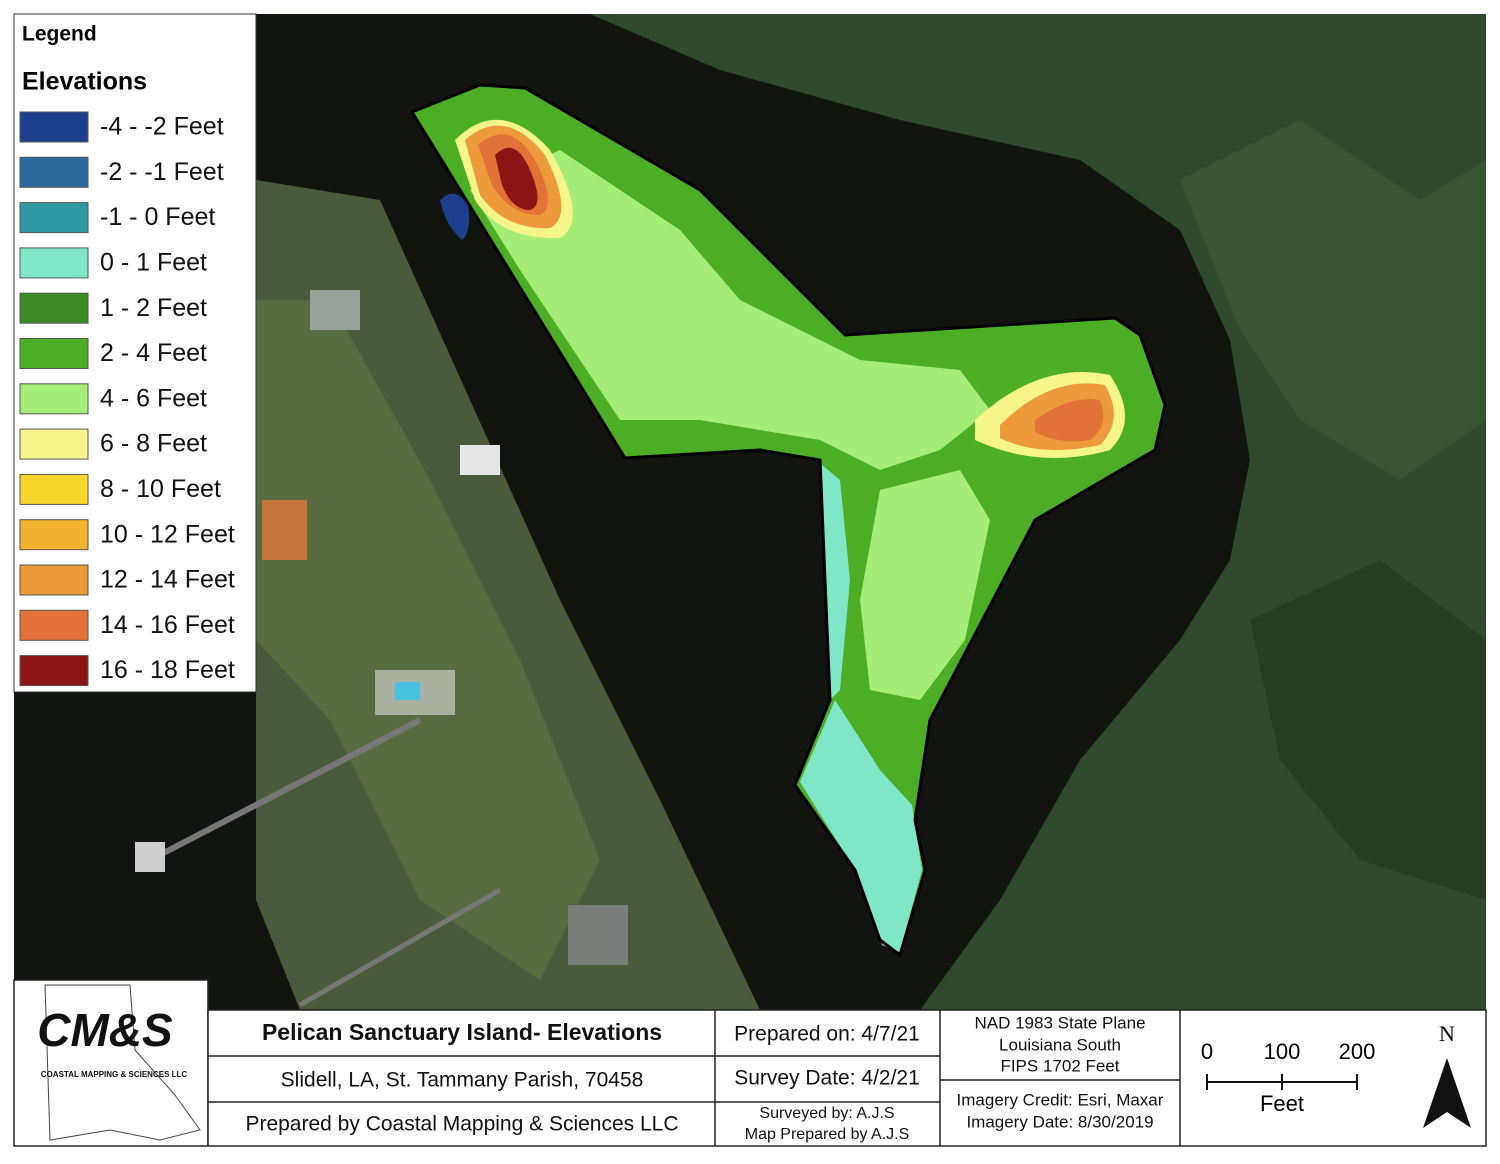 This screenshot has height=1164, width=1500. Describe the element at coordinates (1060, 1044) in the screenshot. I see `projection: Louisiana South` at that location.